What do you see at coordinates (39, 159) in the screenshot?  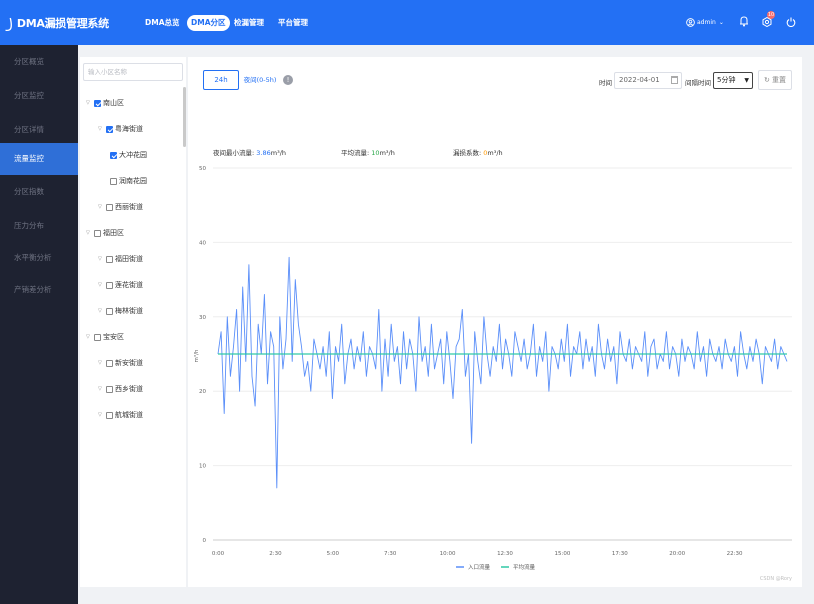 I see `sidebar-item-flow-monitor: 流量监控` at bounding box center [39, 159].